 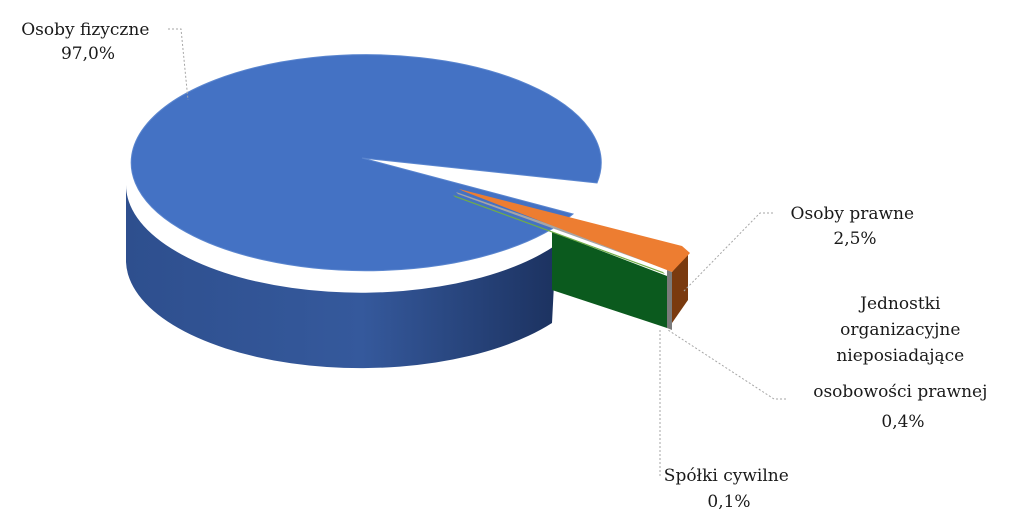 What do you see at coordinates (178, 64) in the screenshot?
I see `leader-line-osoby-fizyczne` at bounding box center [178, 64].